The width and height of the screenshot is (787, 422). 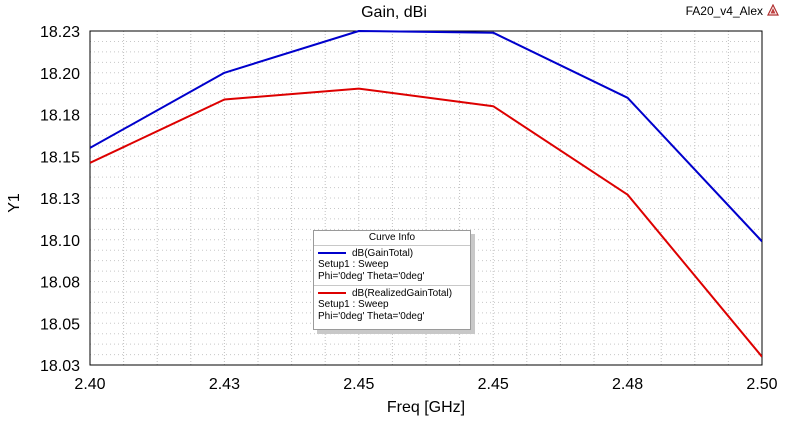 I want to click on y-tick-label: 18.03, so click(x=60, y=366).